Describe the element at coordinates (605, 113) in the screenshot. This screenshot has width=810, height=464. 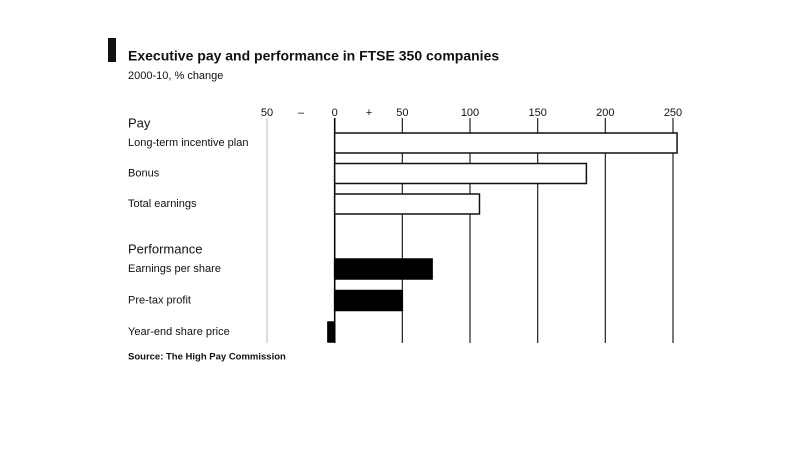
I see `x-tick-label: 200` at that location.